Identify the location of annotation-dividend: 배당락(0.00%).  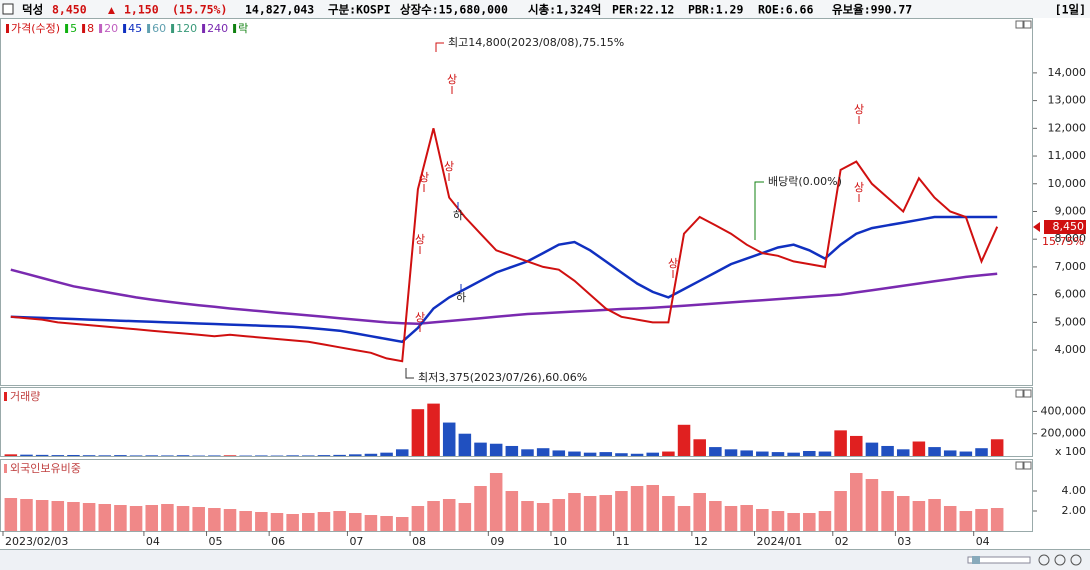
(805, 181).